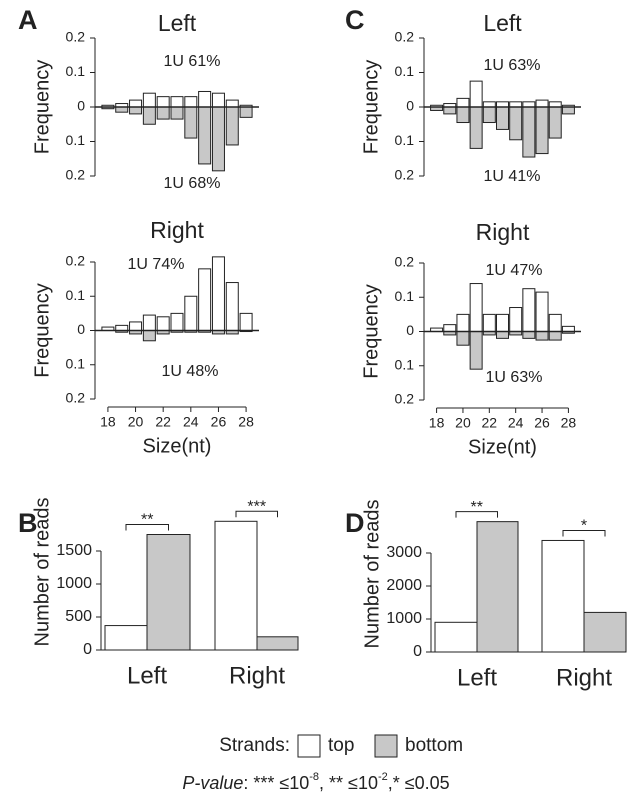  Describe the element at coordinates (192, 183) in the screenshot. I see `annotation: 1U 68%` at that location.